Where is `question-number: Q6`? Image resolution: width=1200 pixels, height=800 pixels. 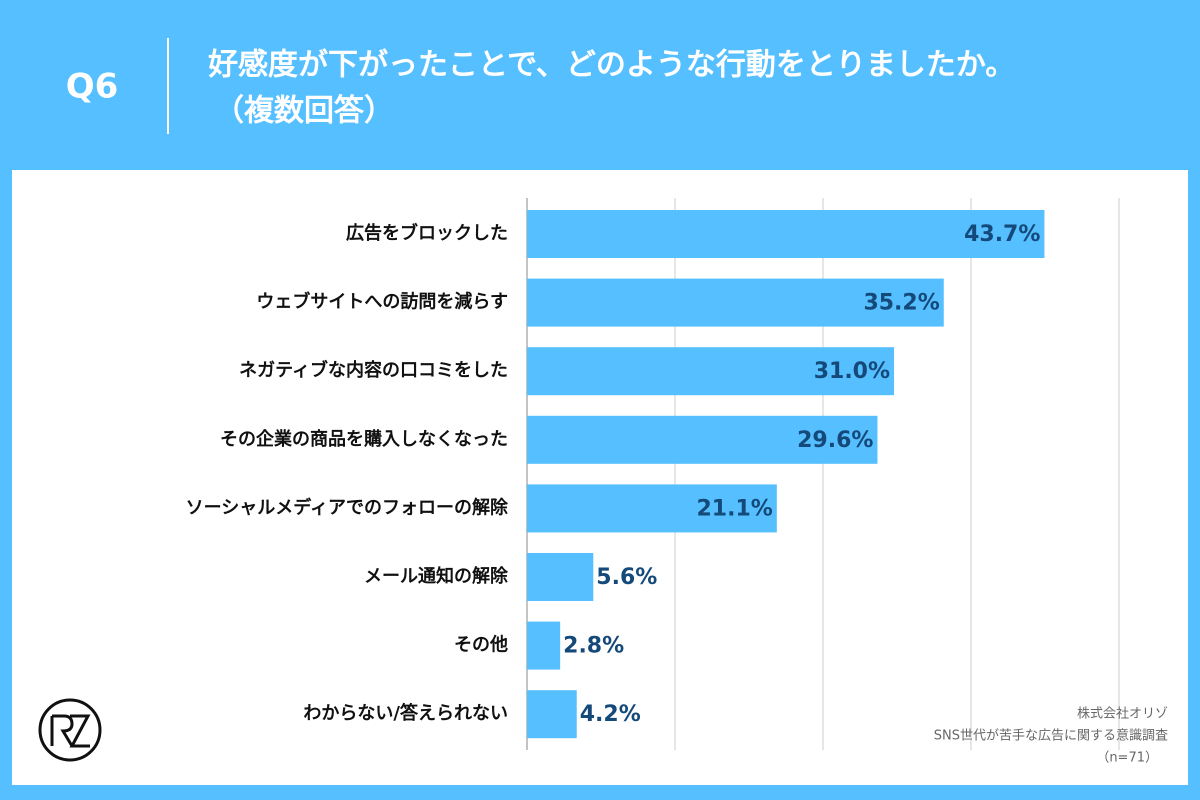 question-number: Q6 is located at coordinates (92, 87).